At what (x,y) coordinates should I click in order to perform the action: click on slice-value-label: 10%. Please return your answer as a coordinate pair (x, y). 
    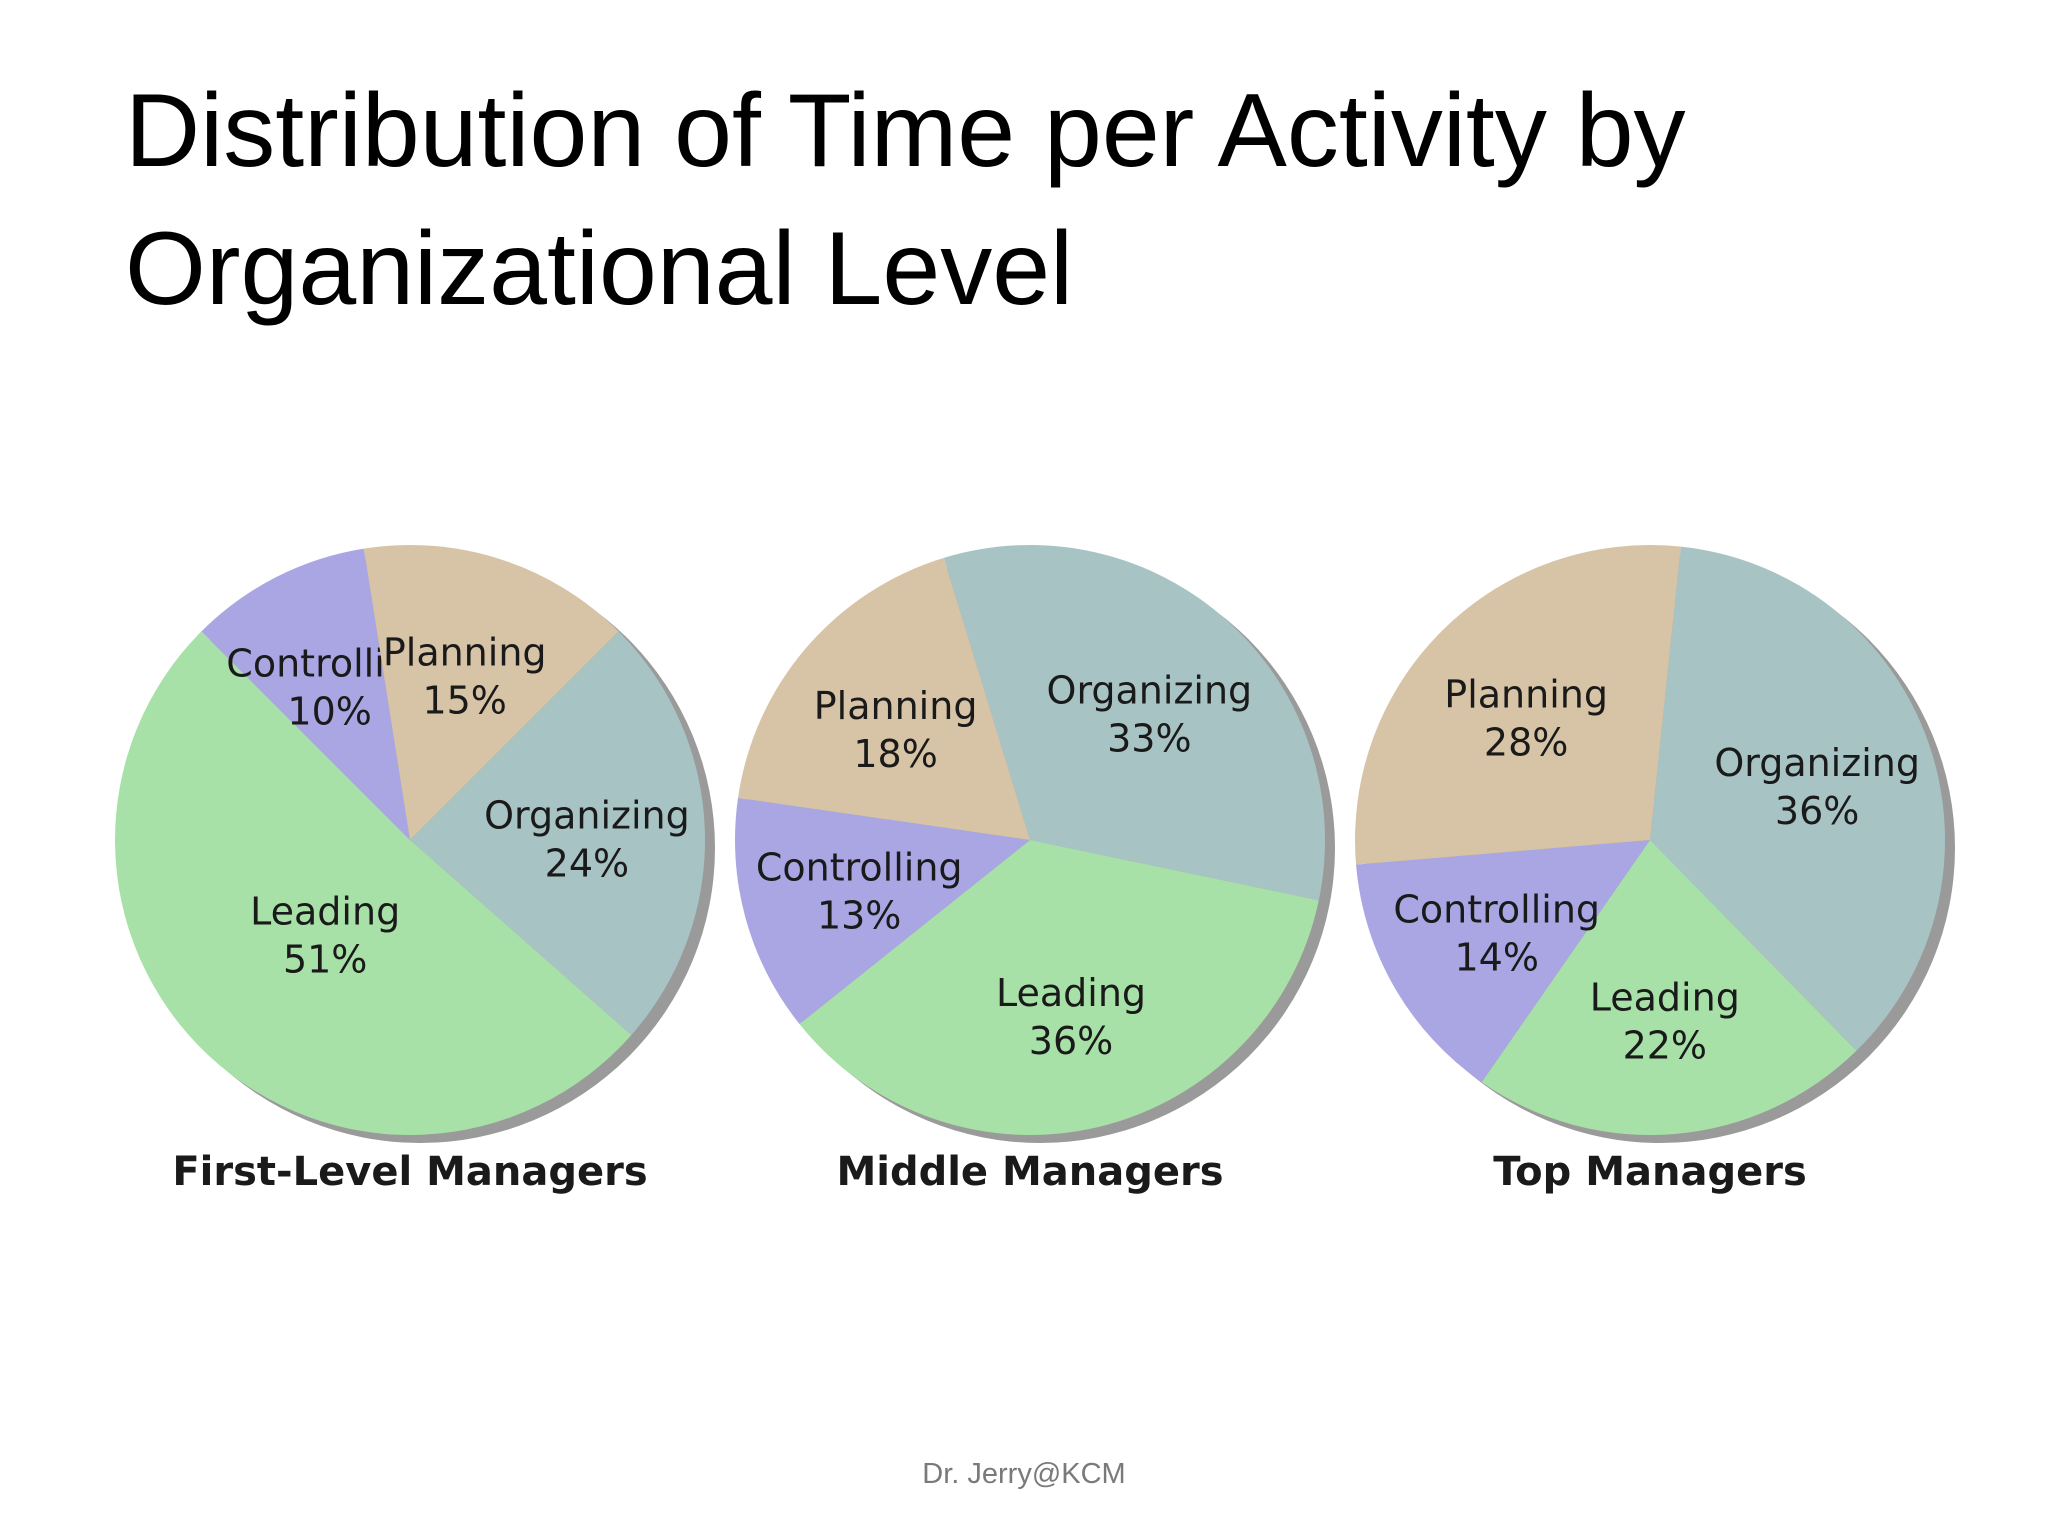
    Looking at the image, I should click on (329, 711).